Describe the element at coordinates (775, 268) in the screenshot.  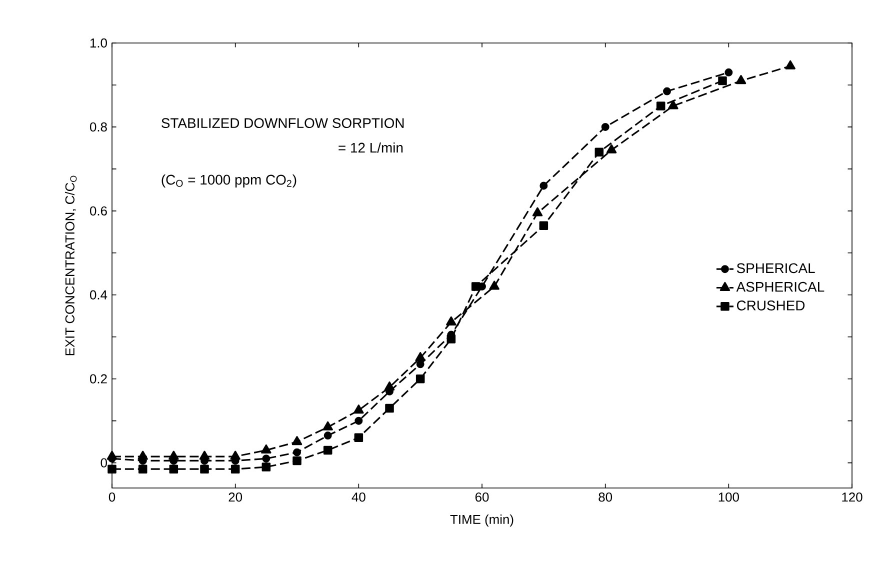
I see `legend-label: SPHERICAL` at that location.